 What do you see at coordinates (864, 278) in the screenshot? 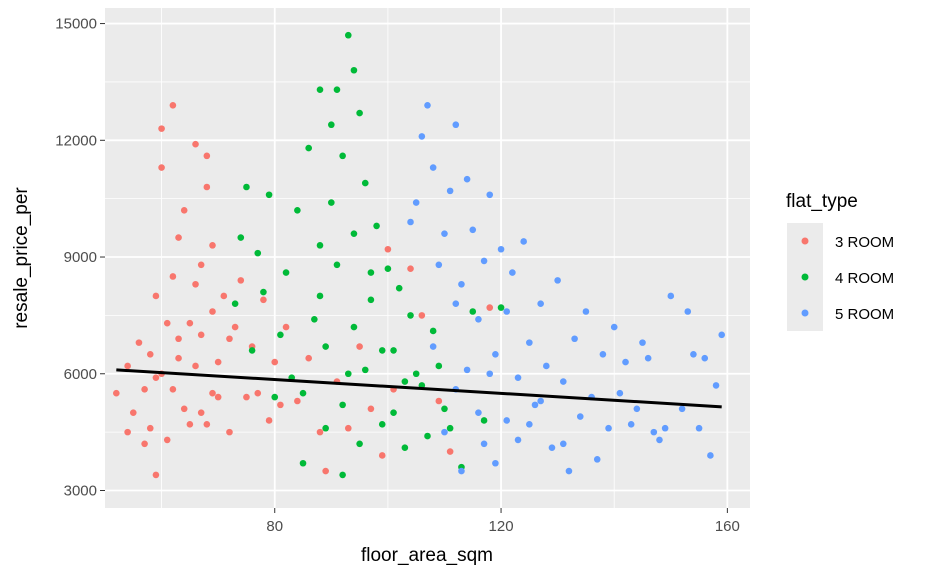
I see `legend-label-4-room: 4 ROOM` at bounding box center [864, 278].